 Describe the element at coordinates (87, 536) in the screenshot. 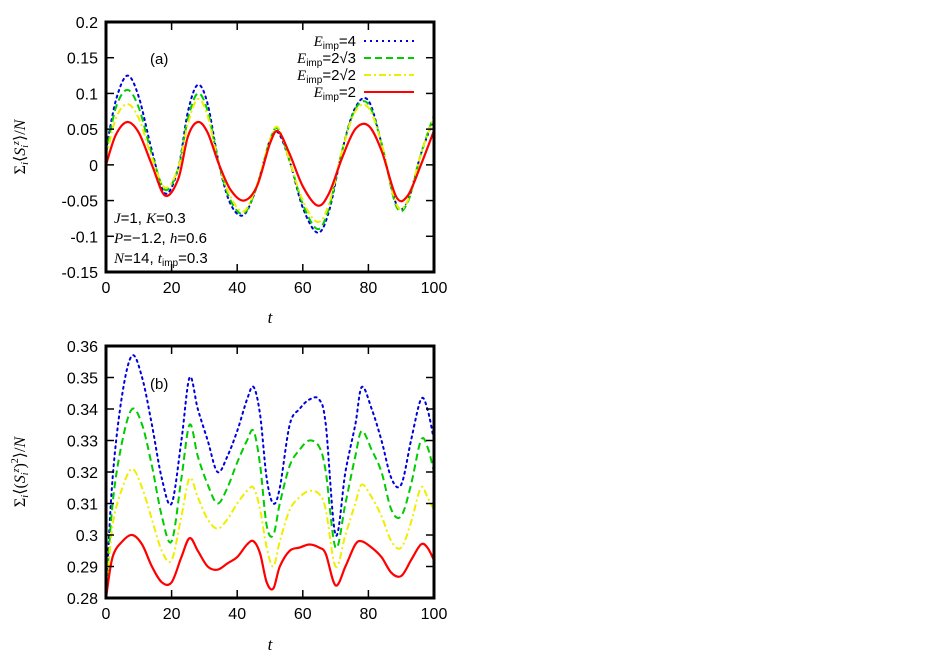

I see `y-tick-label: 0.3` at that location.